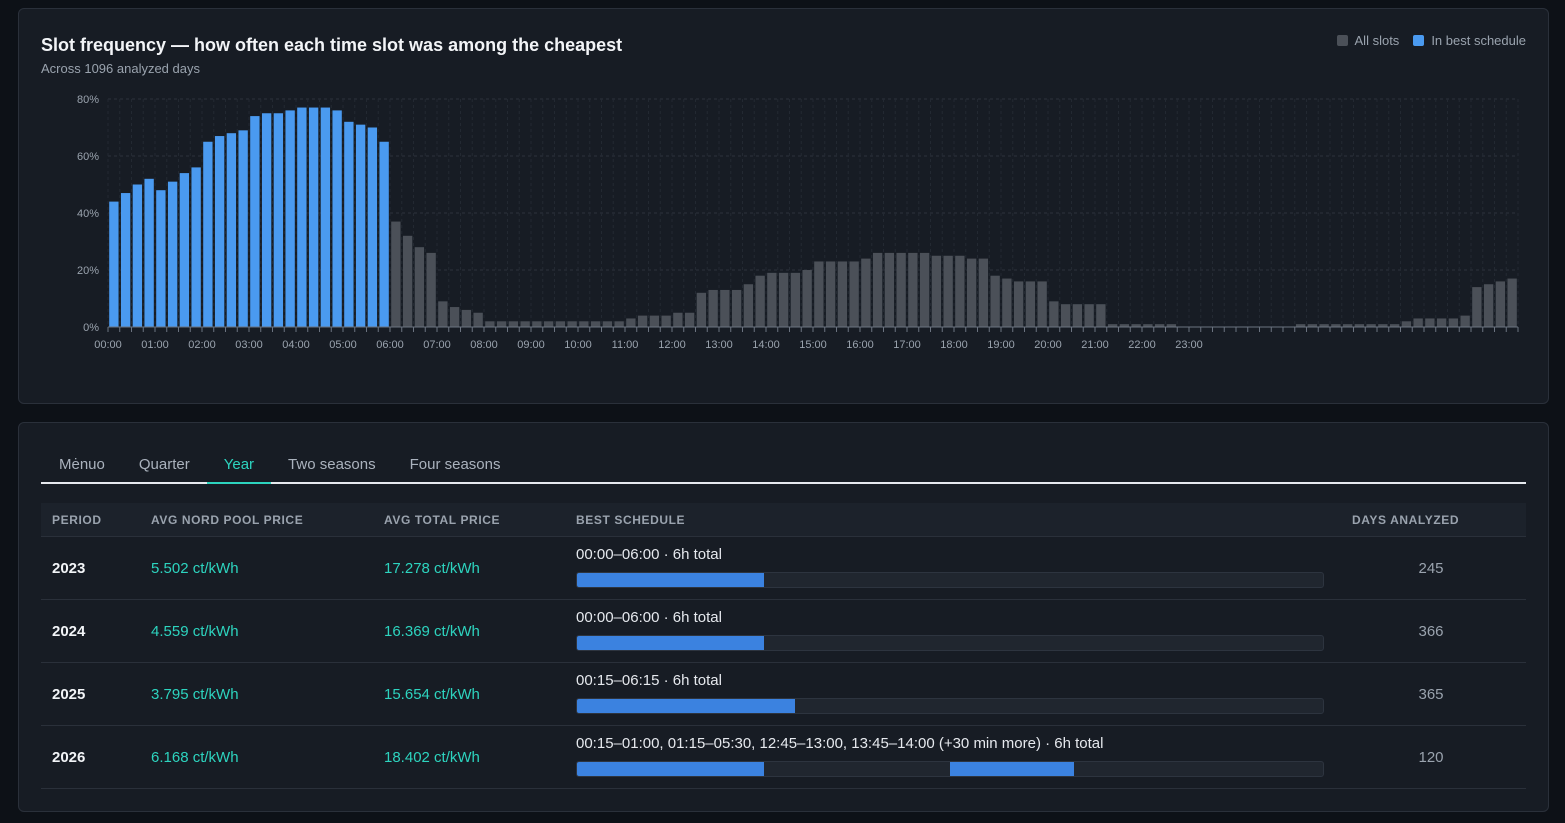 This screenshot has width=1565, height=823. What do you see at coordinates (1431, 631) in the screenshot?
I see `row-days-analyzed: 366` at bounding box center [1431, 631].